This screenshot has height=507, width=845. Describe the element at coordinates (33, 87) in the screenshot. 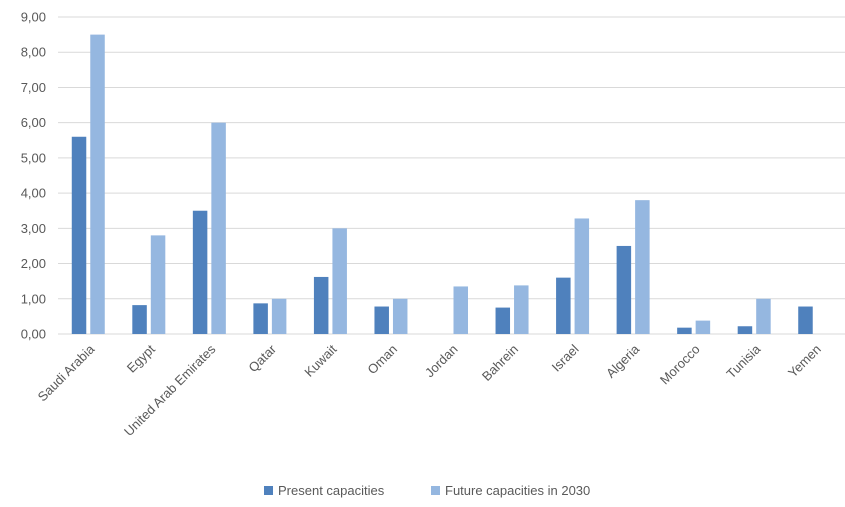

I see `y-tick-label: 7,00` at that location.